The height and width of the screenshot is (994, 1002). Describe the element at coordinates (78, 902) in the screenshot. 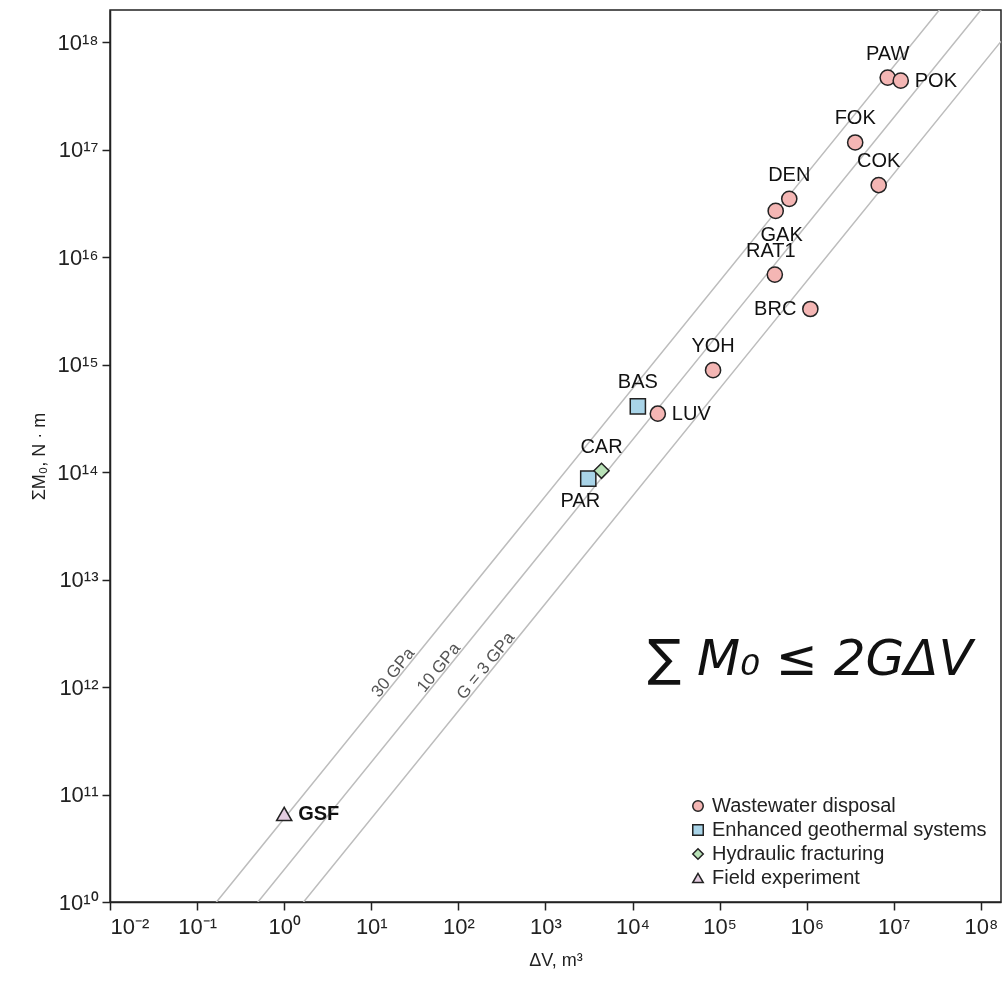

I see `y-tick-label: 10¹⁰` at that location.